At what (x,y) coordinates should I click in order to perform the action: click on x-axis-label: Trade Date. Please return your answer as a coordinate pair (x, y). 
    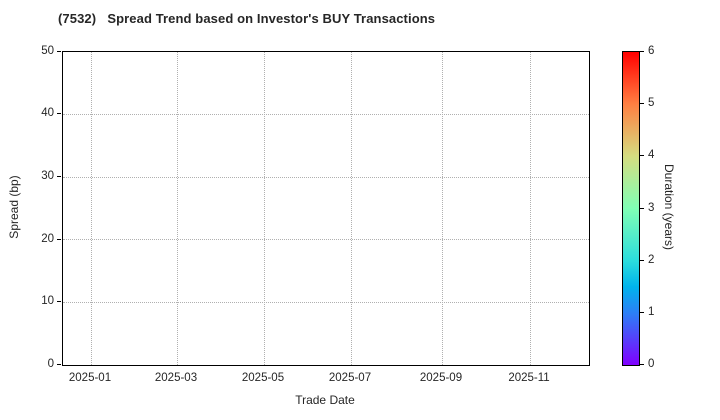
    Looking at the image, I should click on (325, 400).